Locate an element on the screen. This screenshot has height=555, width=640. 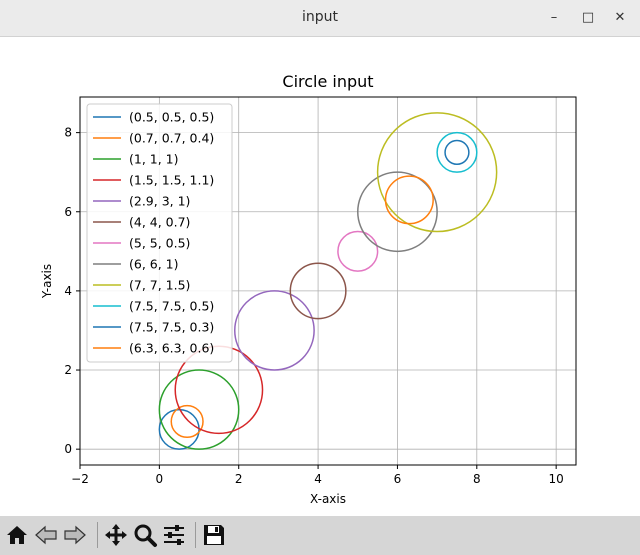
y-tick-label: 0 is located at coordinates (68, 449).